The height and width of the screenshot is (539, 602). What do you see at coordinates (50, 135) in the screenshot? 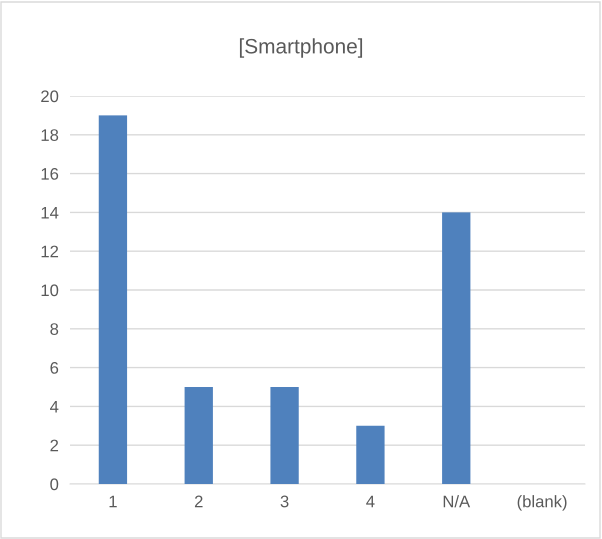
I see `y-tick-label: 18` at bounding box center [50, 135].